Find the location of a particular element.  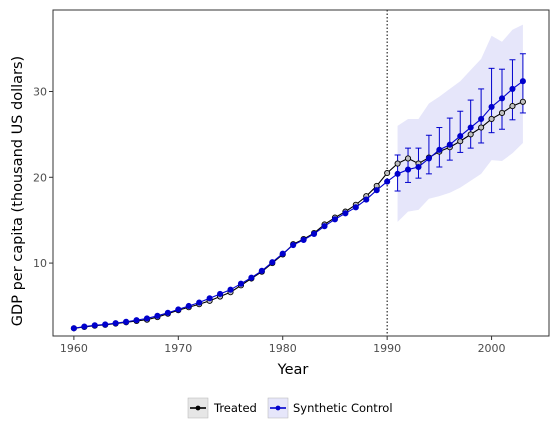

legend-label-treated: Treated is located at coordinates (235, 408).